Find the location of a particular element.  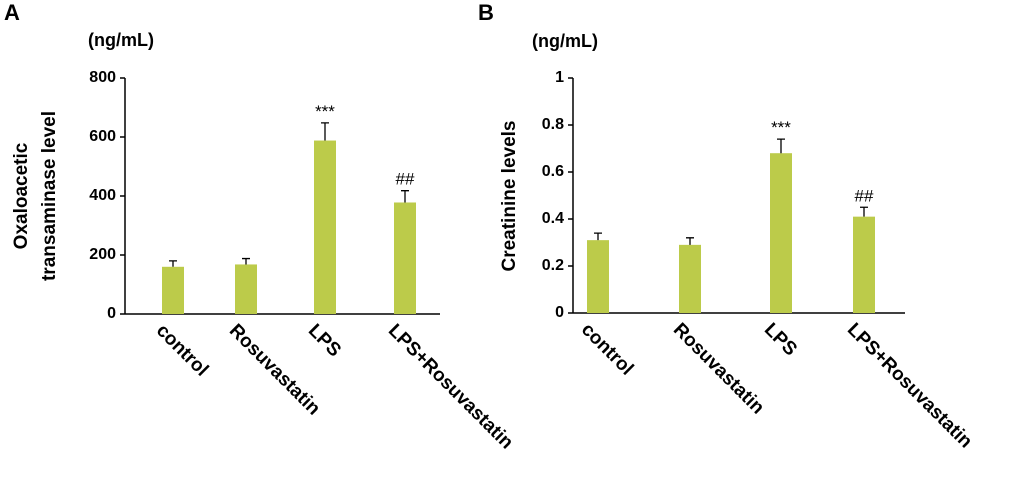

panel-label: A is located at coordinates (12, 12).